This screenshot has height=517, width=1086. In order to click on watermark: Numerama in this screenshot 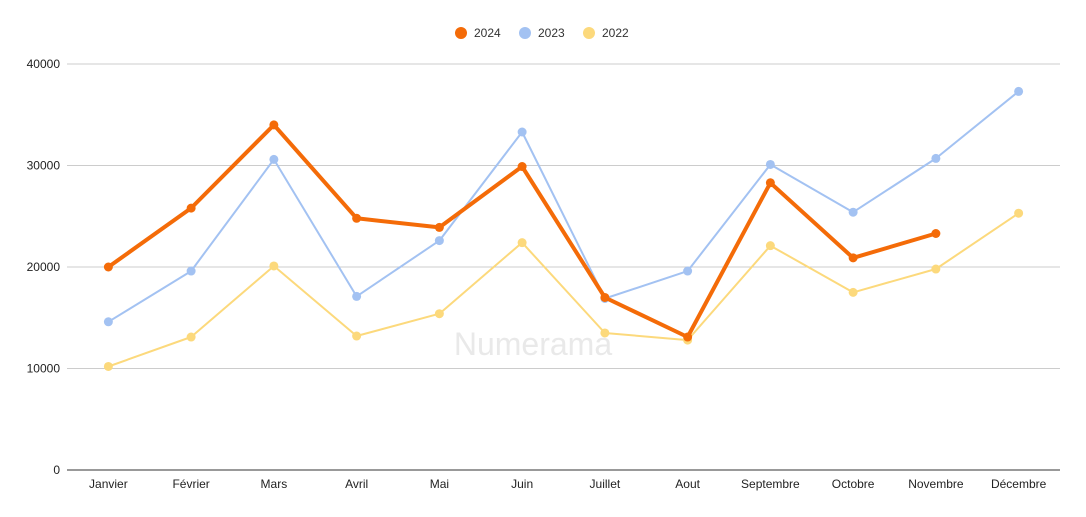, I will do `click(533, 344)`.